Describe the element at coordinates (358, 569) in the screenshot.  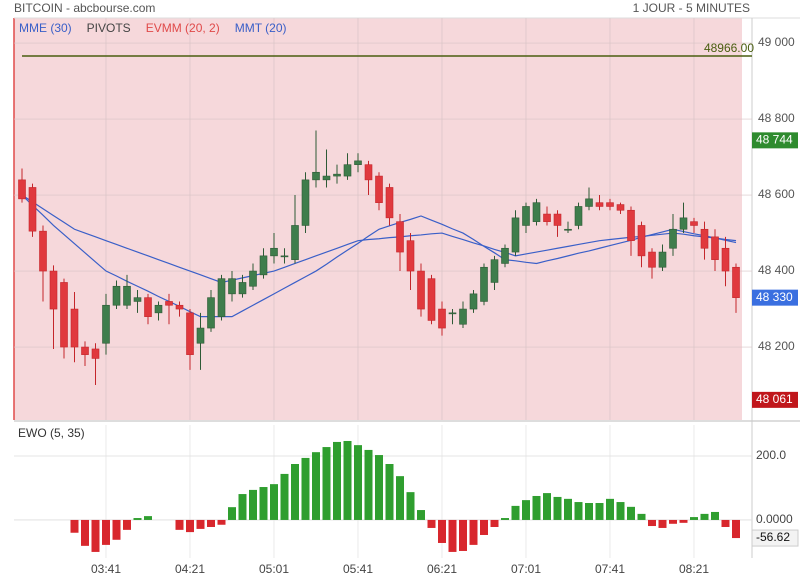
I see `x-tick-label: 05:41` at that location.